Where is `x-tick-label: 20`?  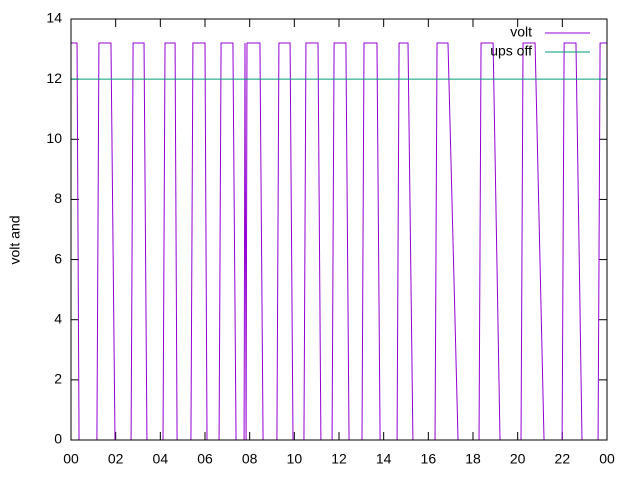 x-tick-label: 20 is located at coordinates (518, 459).